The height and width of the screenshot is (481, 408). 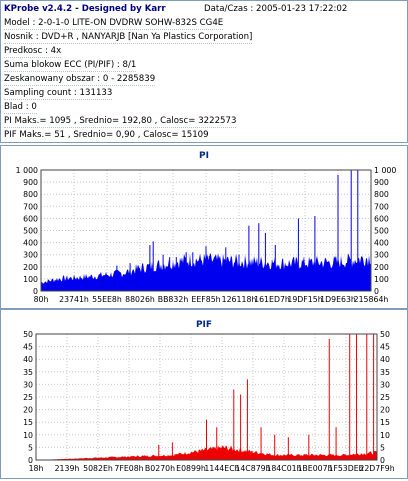 What do you see at coordinates (70, 66) in the screenshot?
I see `ecc-blocks: Suma blokow ECC (PI/PIF) : 8/1` at bounding box center [70, 66].